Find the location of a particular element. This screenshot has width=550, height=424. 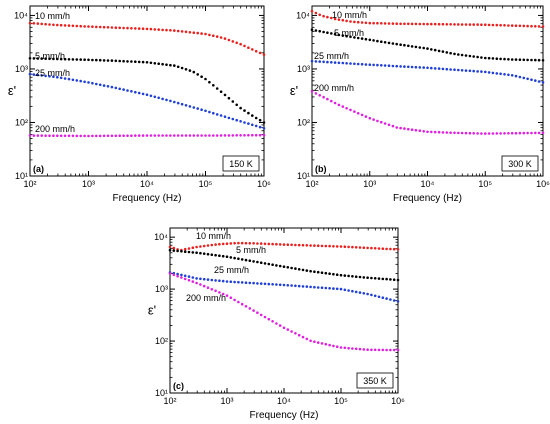

x-tick-label: 10⁶ is located at coordinates (543, 184).